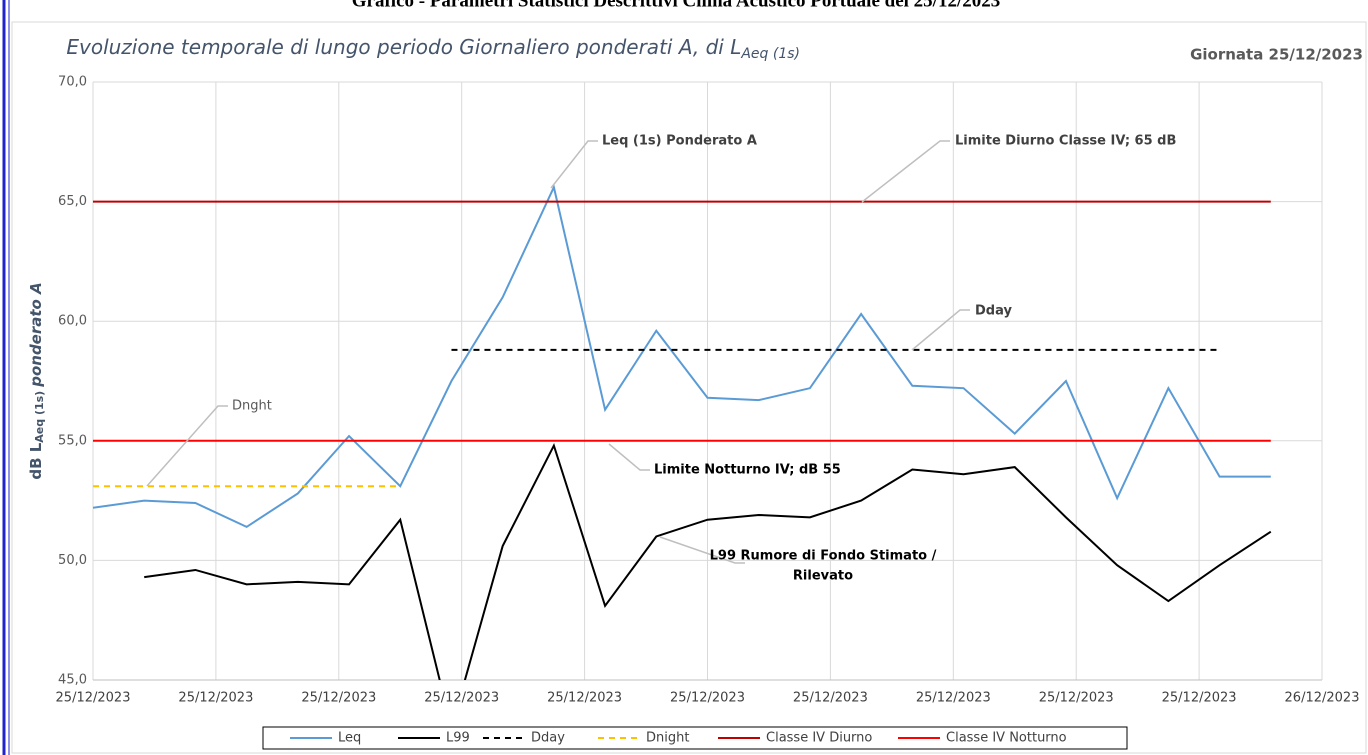  What do you see at coordinates (1276, 55) in the screenshot?
I see `chart-subtitle: Giornata 25/12/2023` at bounding box center [1276, 55].